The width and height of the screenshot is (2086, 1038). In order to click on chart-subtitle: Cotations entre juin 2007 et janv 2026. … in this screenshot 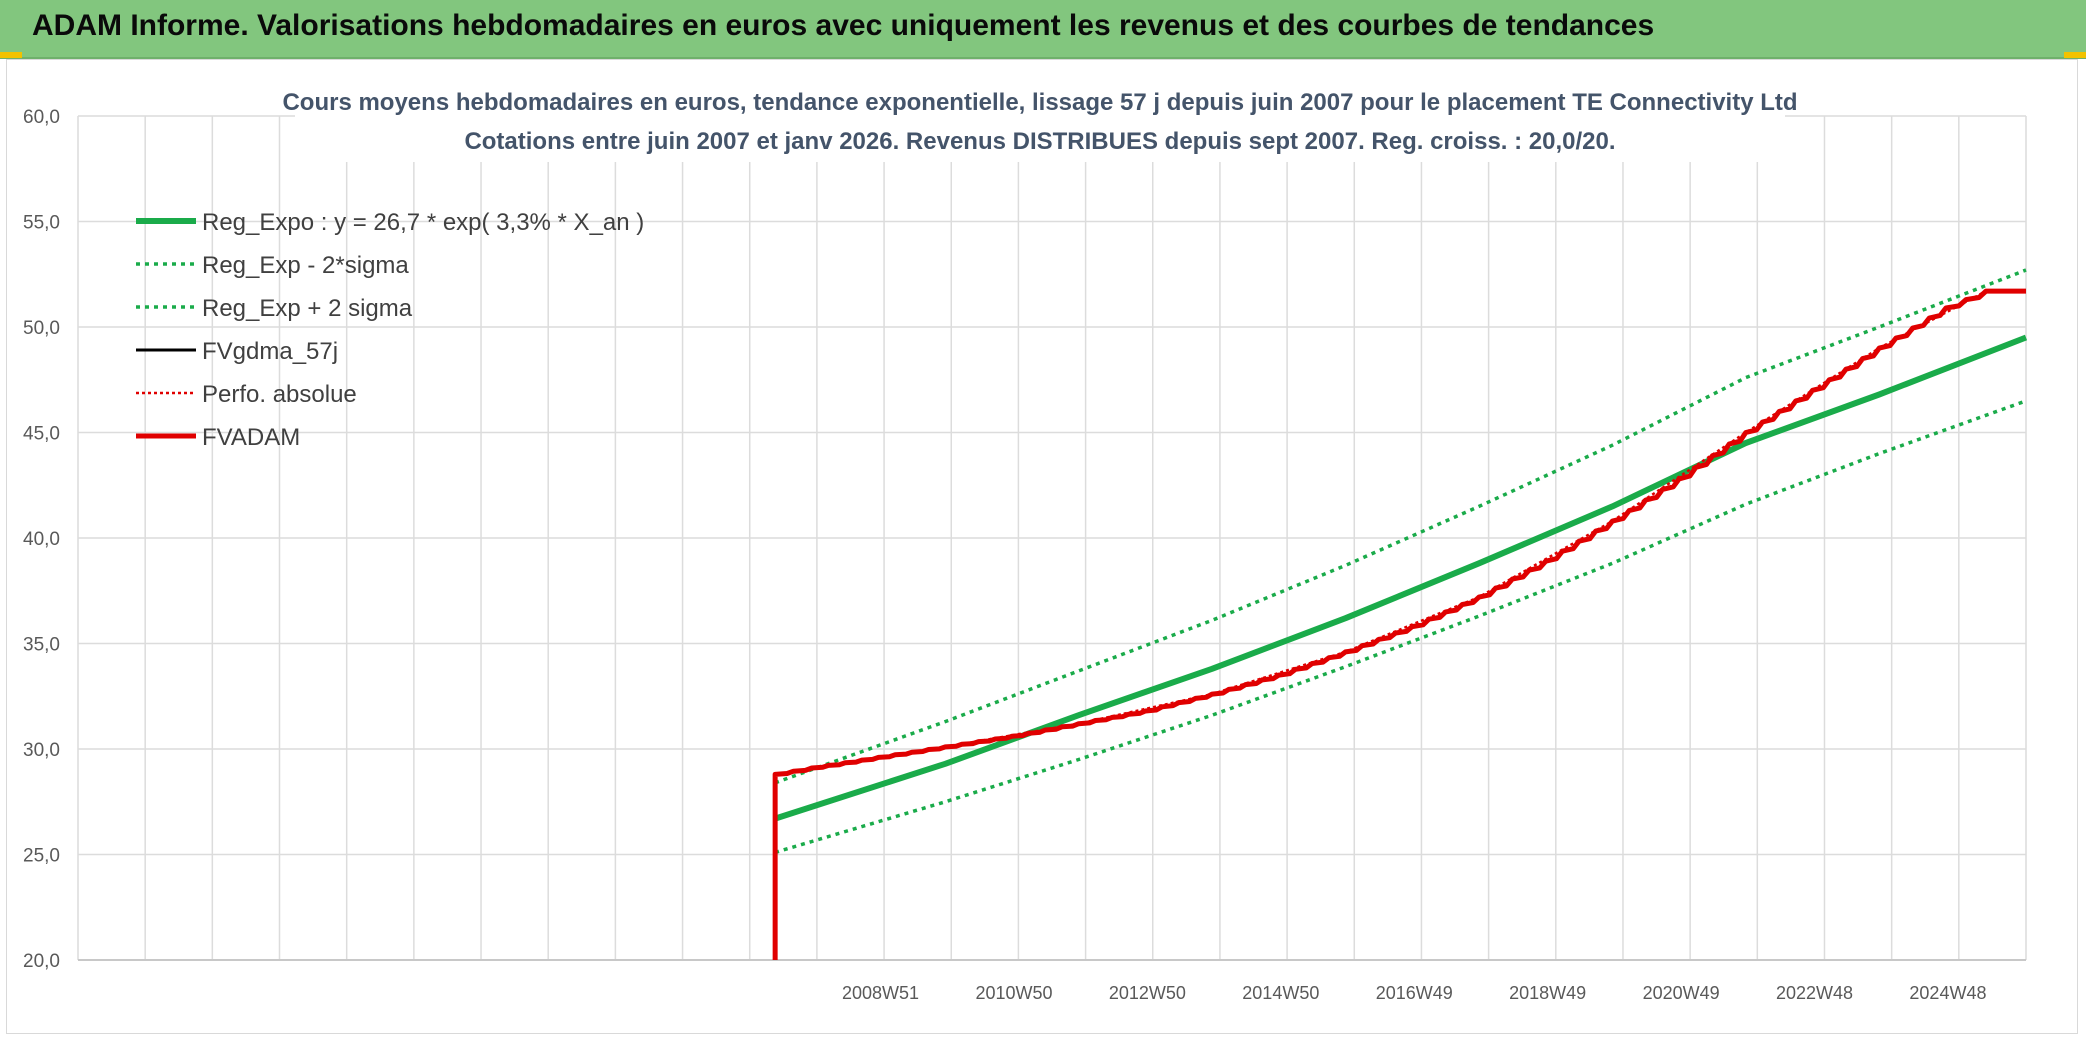, I will do `click(1039, 141)`.